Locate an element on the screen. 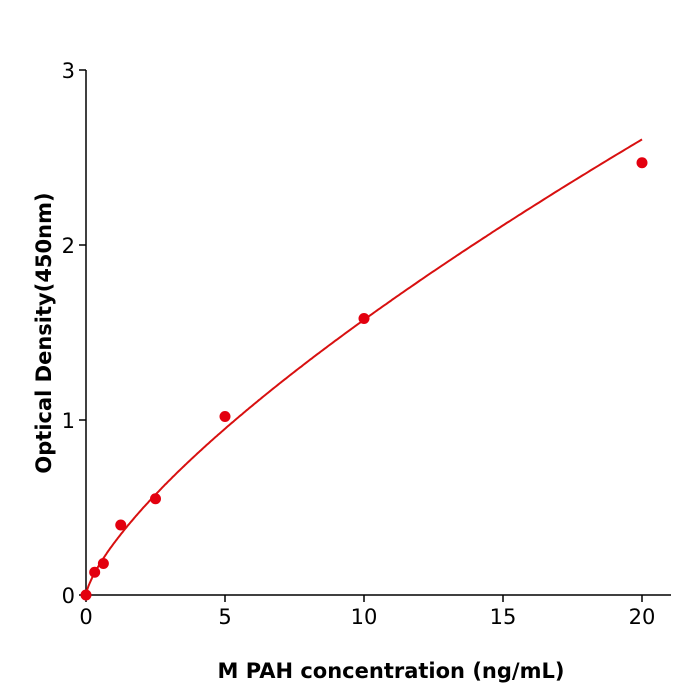 The image size is (700, 700). y-tick-label: 0 is located at coordinates (68, 596).